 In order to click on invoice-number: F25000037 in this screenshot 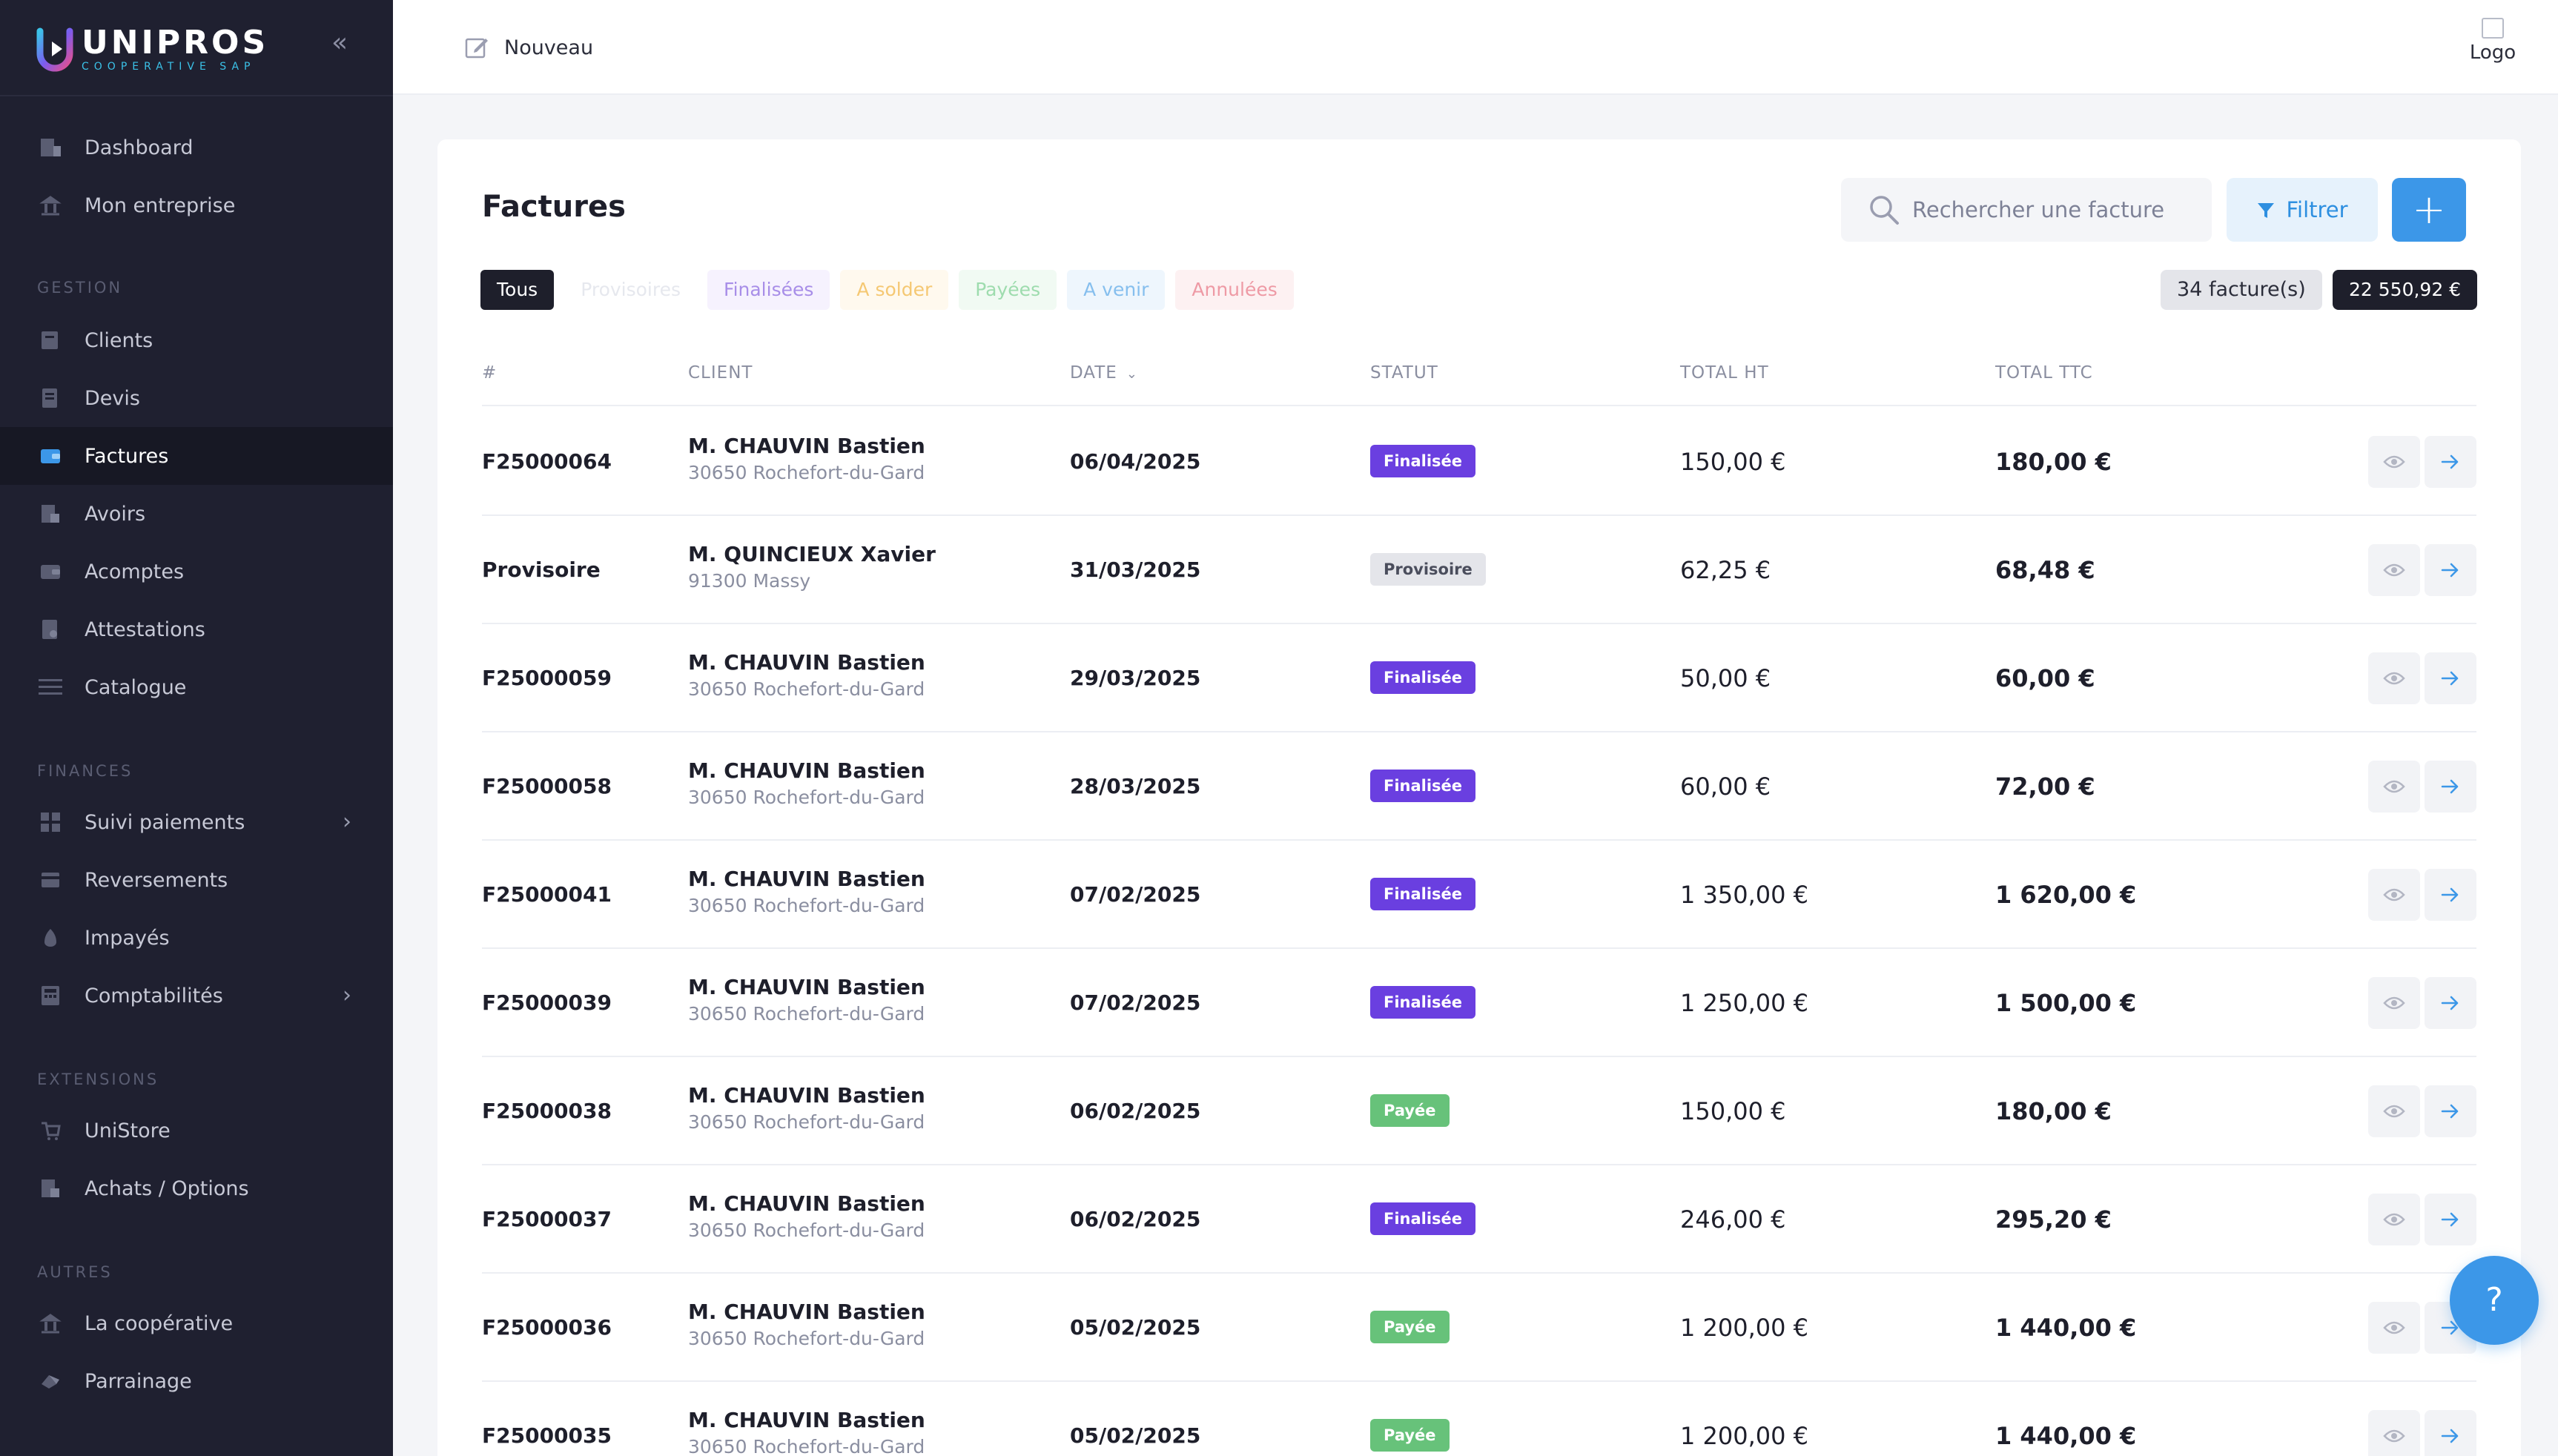, I will do `click(547, 1219)`.